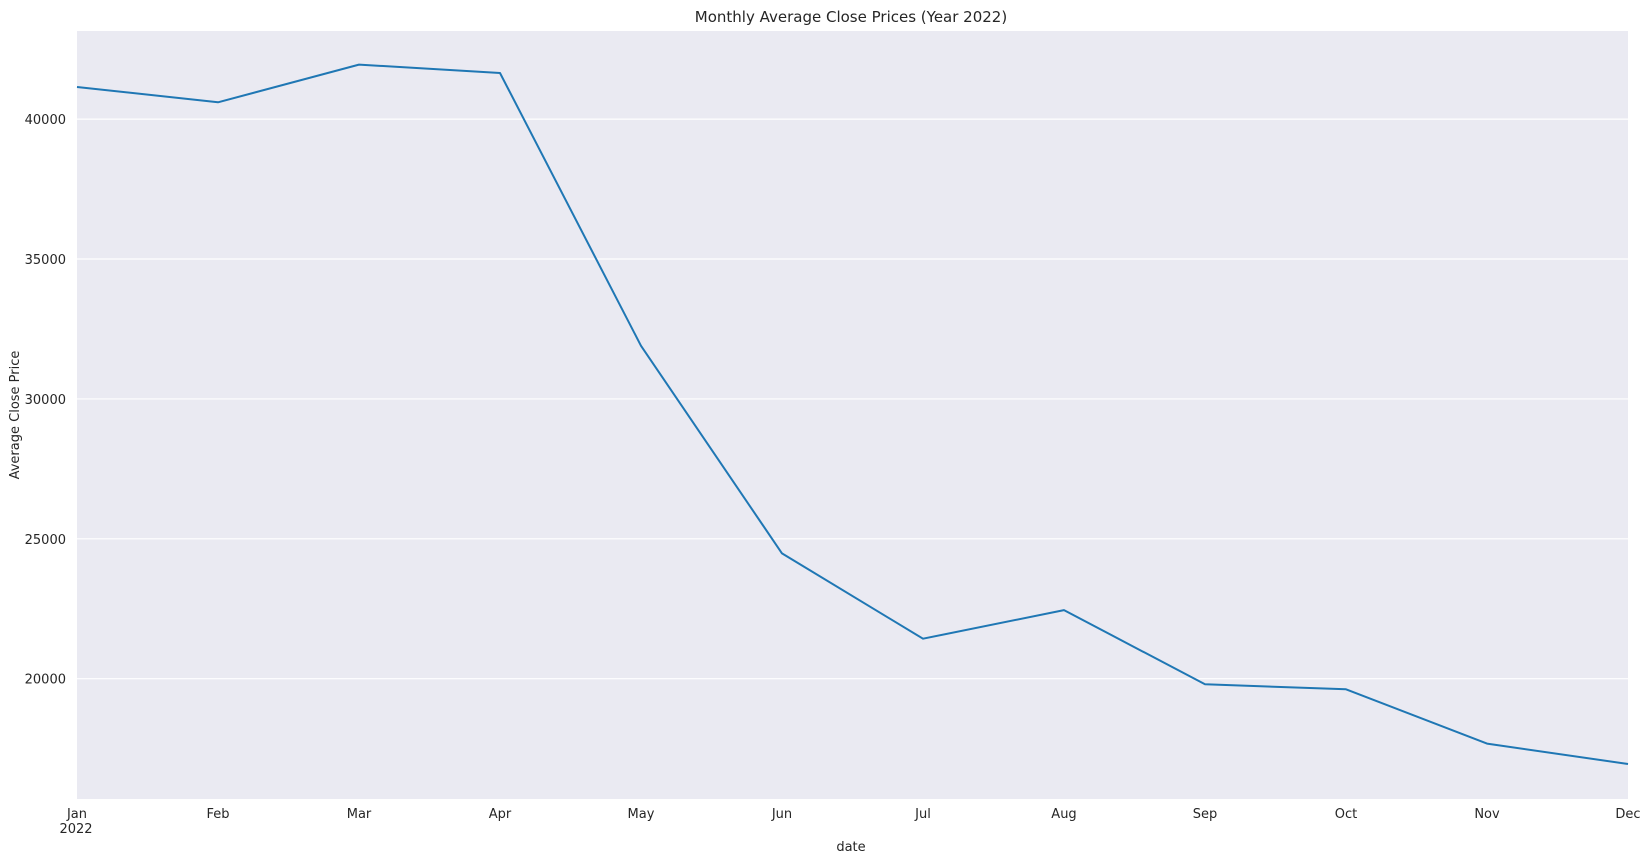 This screenshot has height=863, width=1648. Describe the element at coordinates (76, 814) in the screenshot. I see `x-tick-label: Jan` at that location.